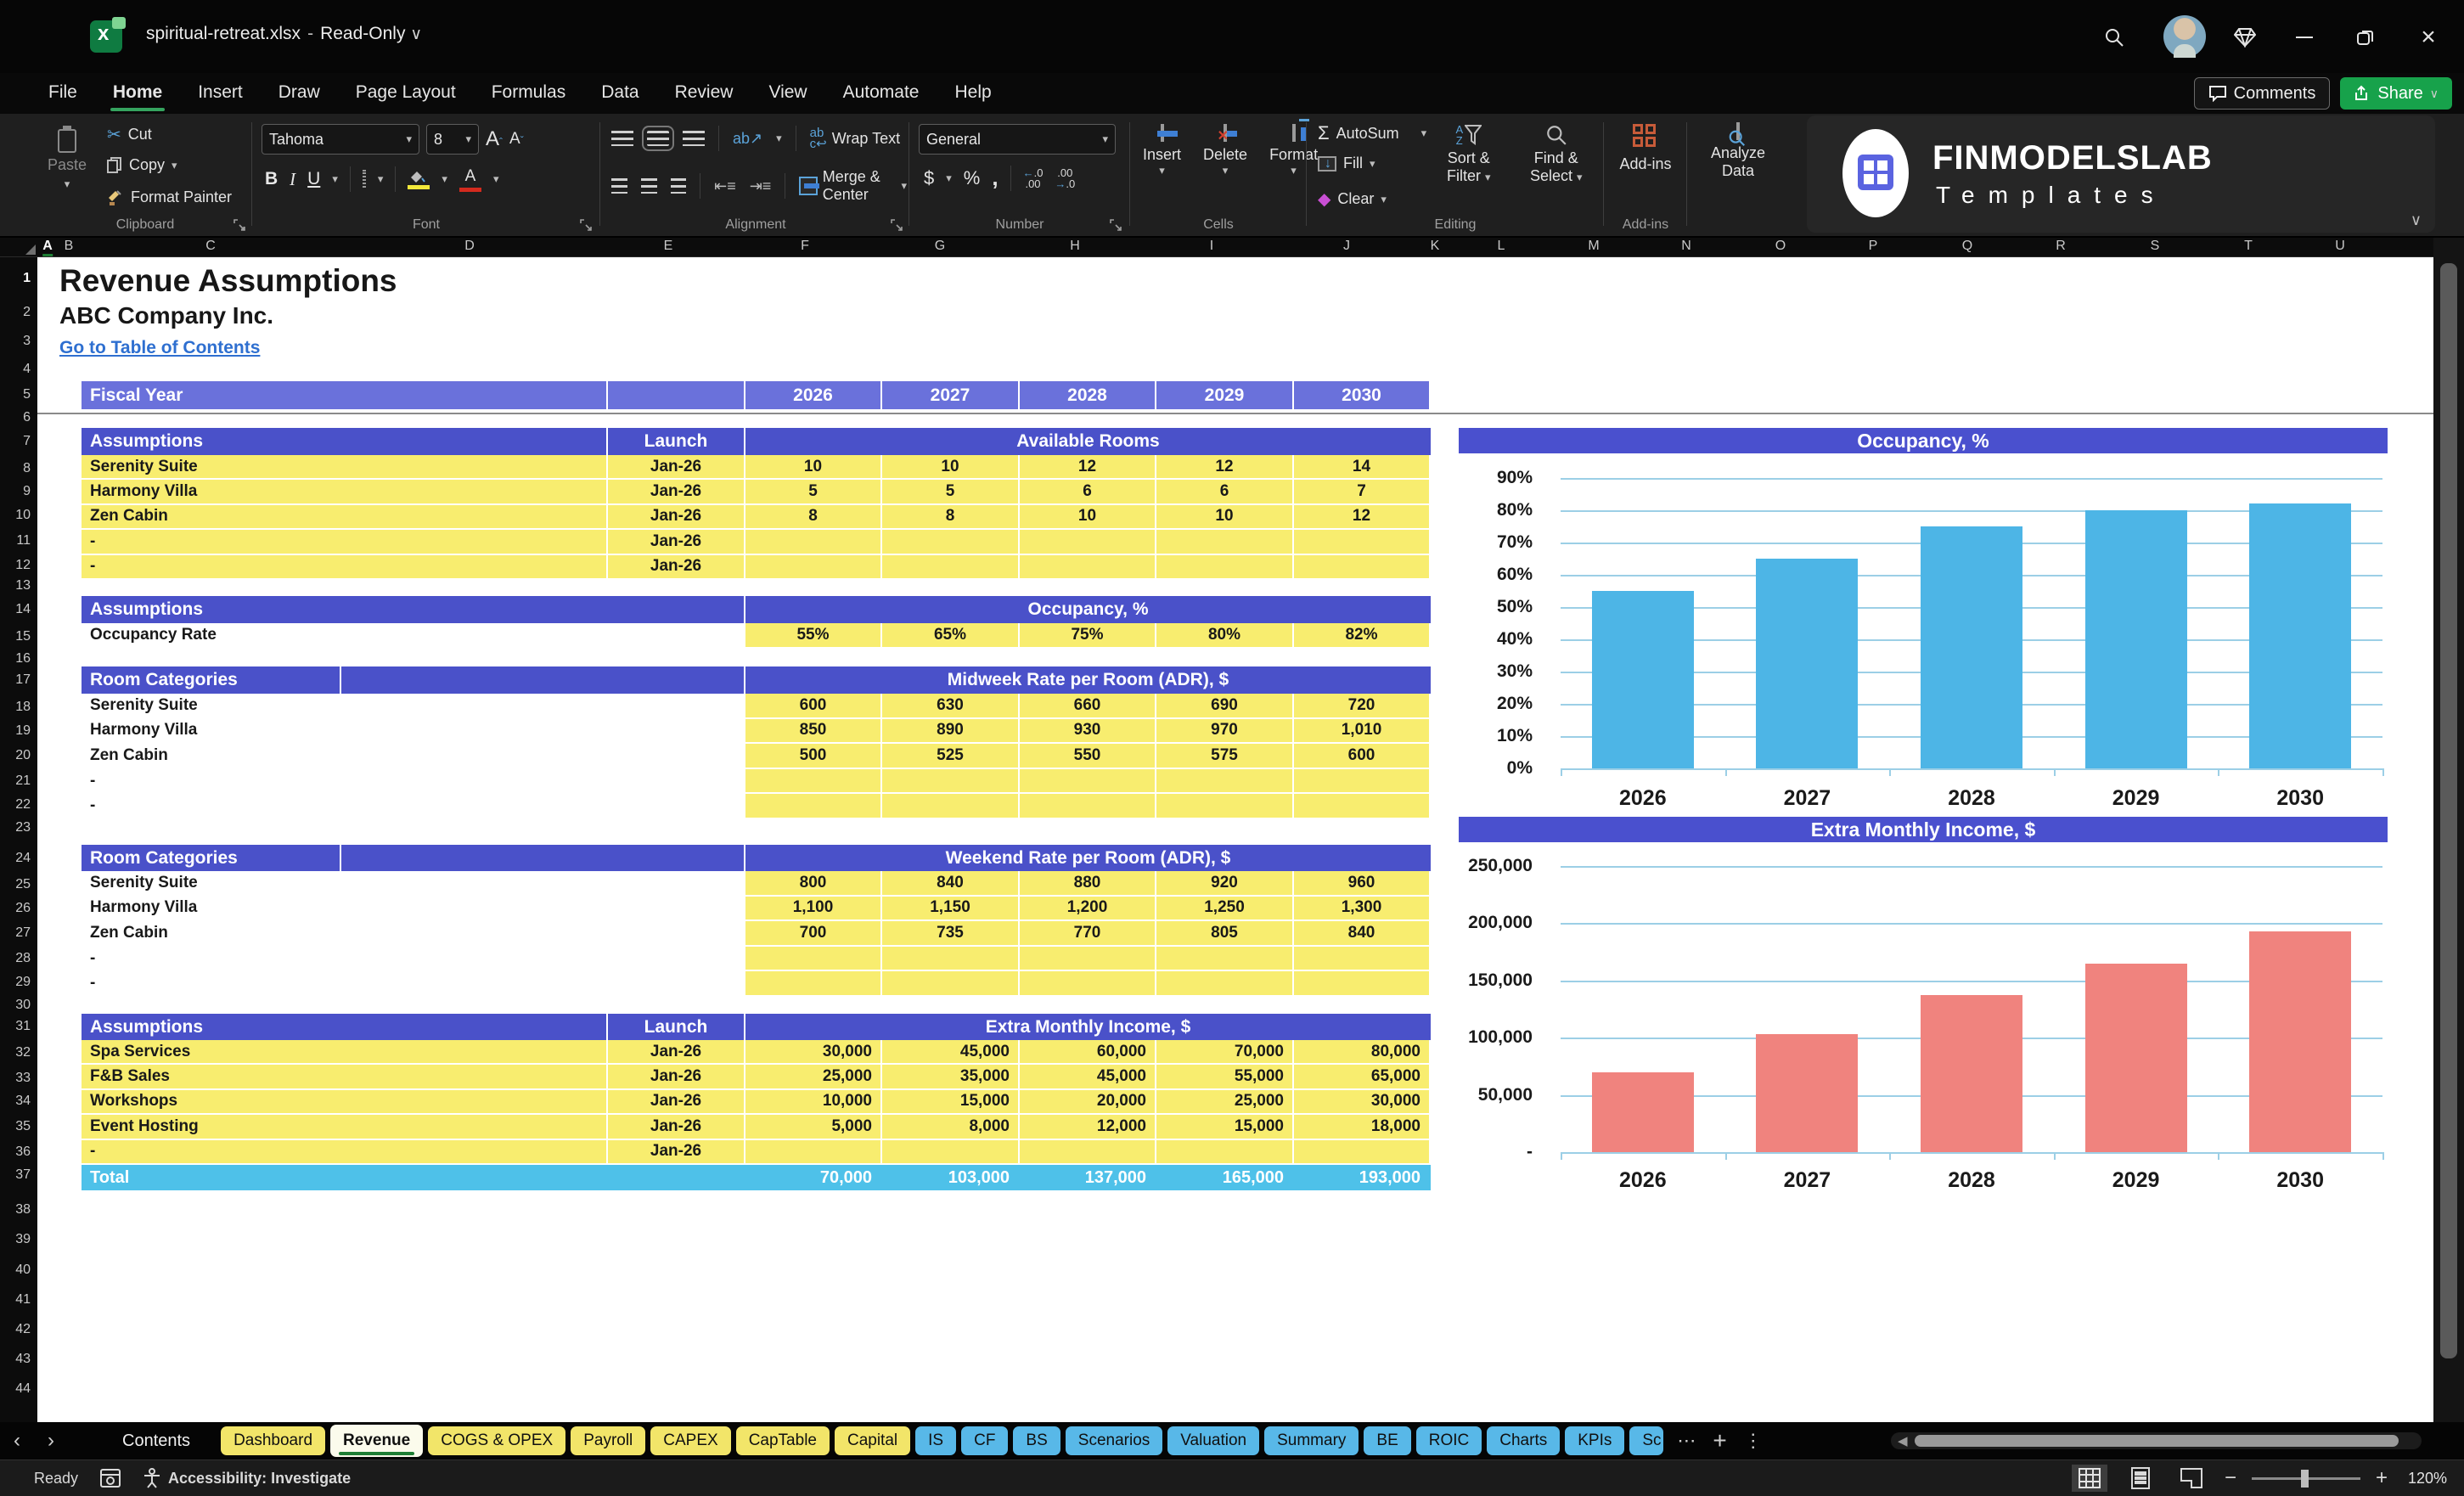 This screenshot has width=2464, height=1496. Describe the element at coordinates (2114, 37) in the screenshot. I see `search-icon` at that location.